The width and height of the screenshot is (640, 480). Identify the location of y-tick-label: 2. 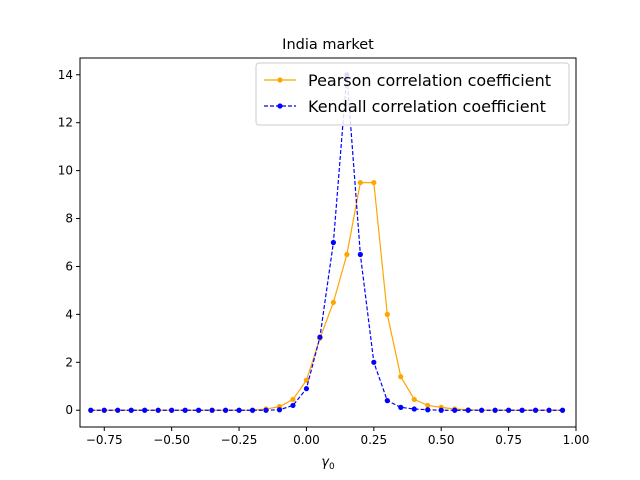
(69, 362).